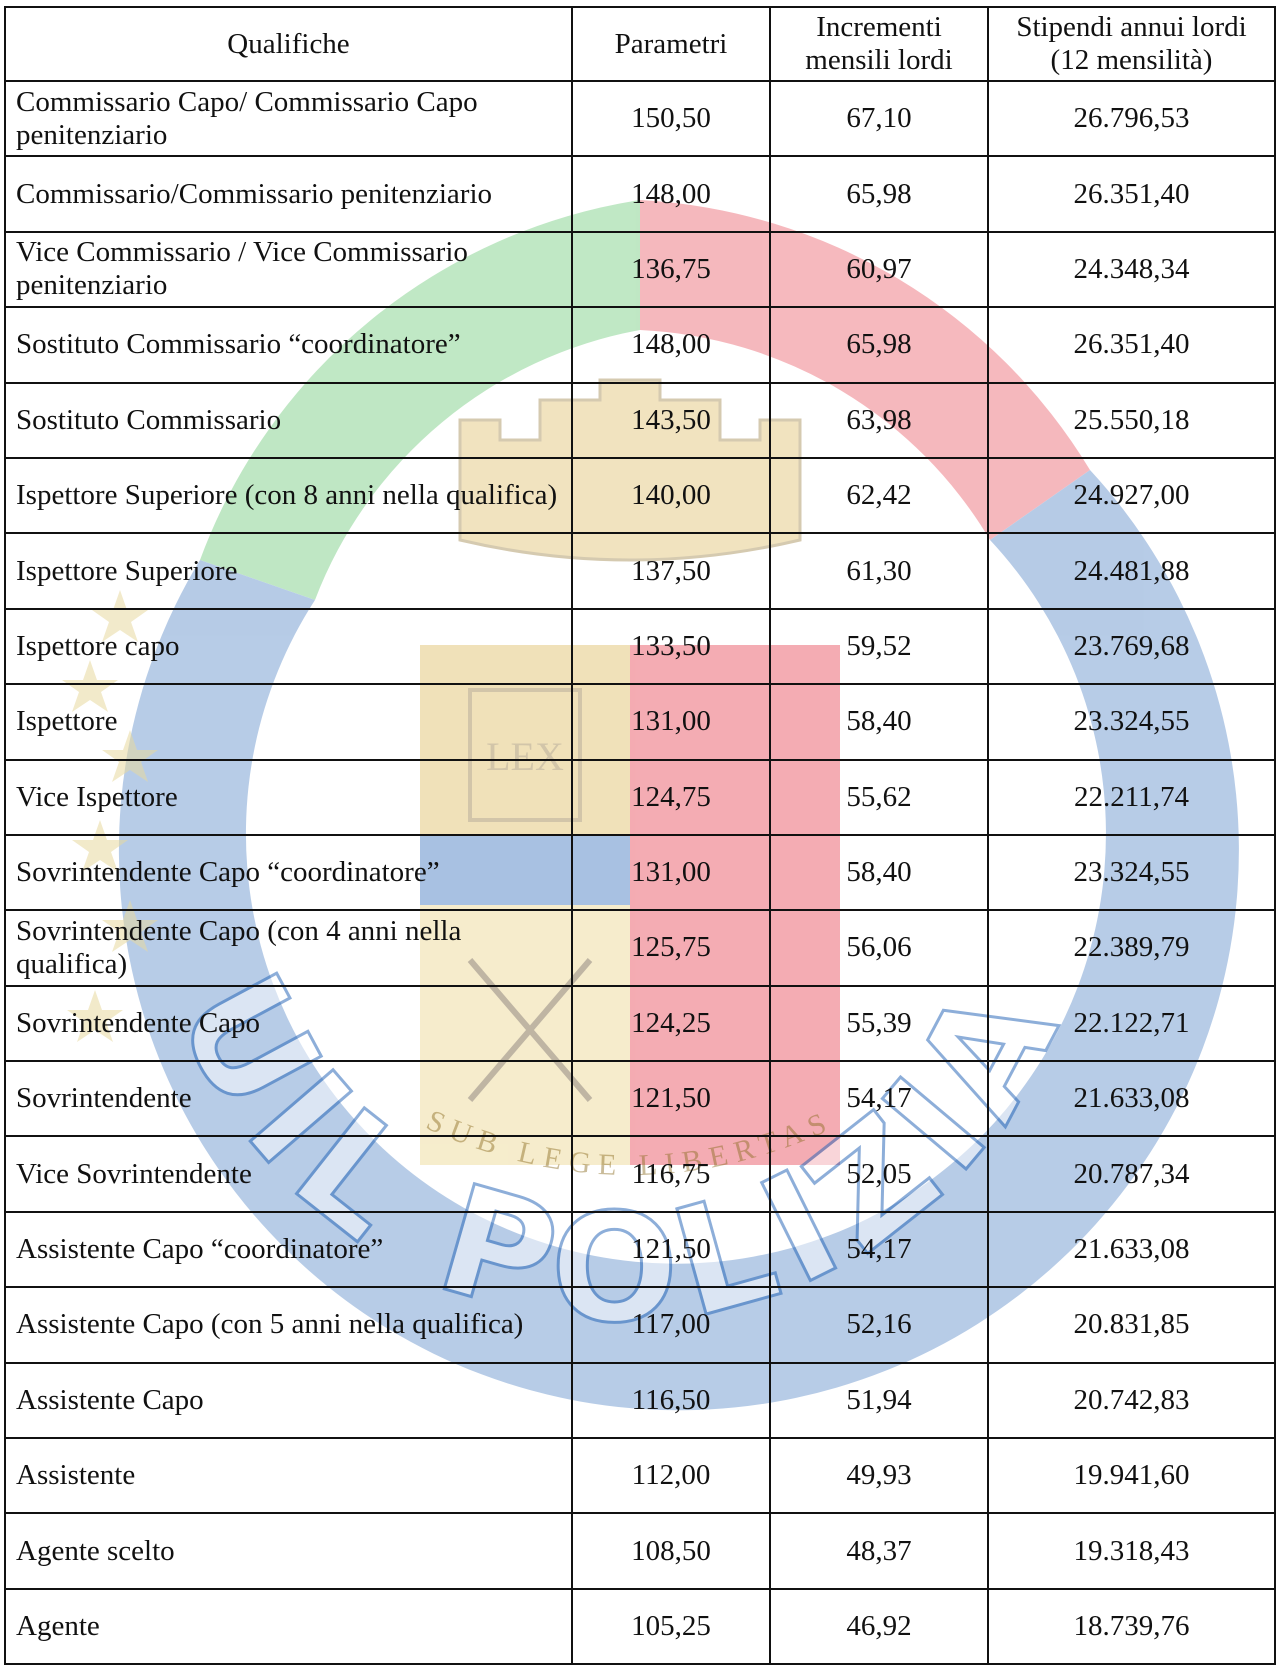  Describe the element at coordinates (671, 118) in the screenshot. I see `parametri-cell: 150,50` at that location.